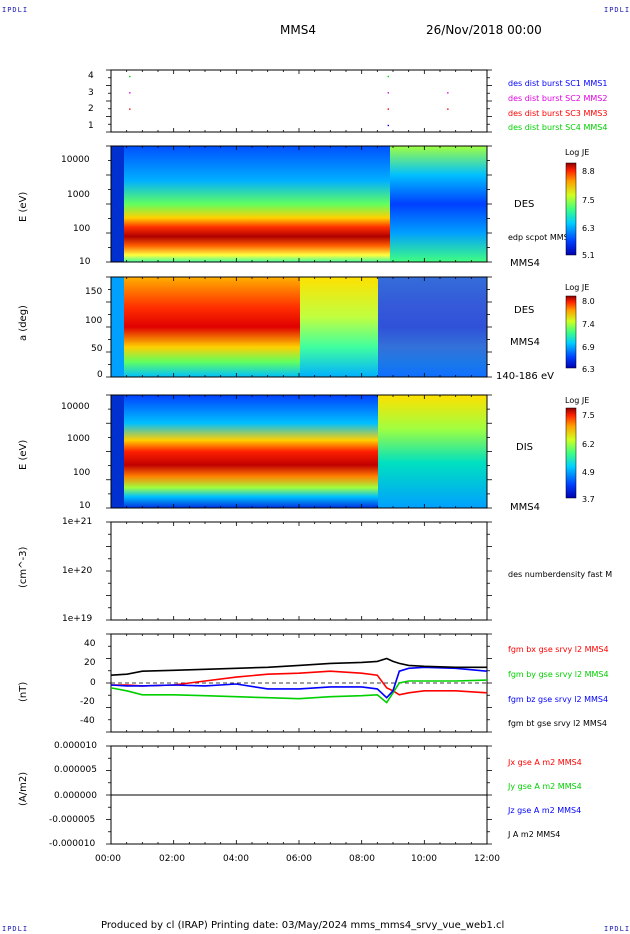 The height and width of the screenshot is (934, 630). I want to click on spacecraft-title: MMS4, so click(298, 30).